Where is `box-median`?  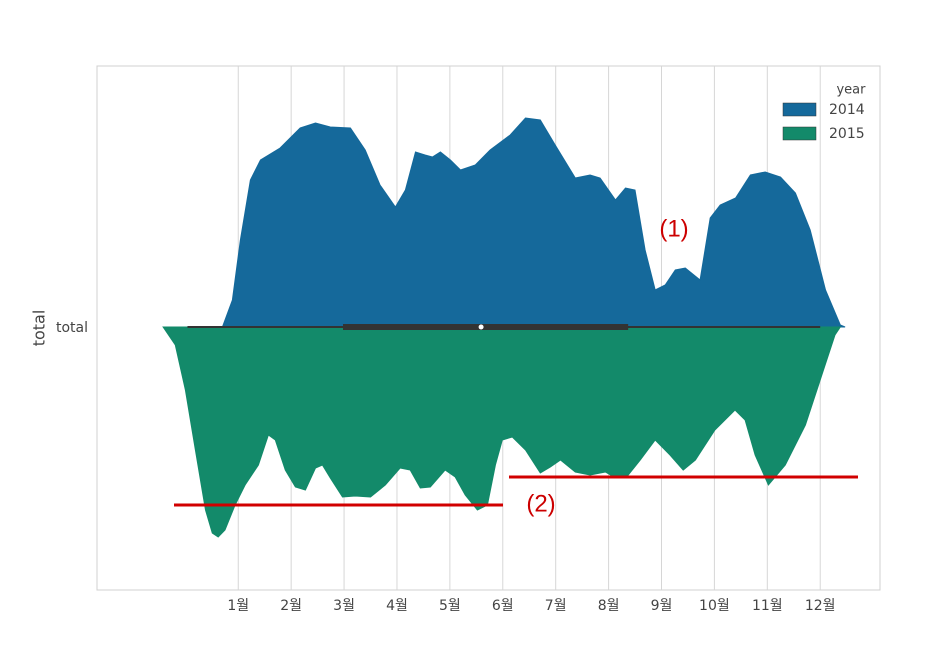
box-median is located at coordinates (481, 327).